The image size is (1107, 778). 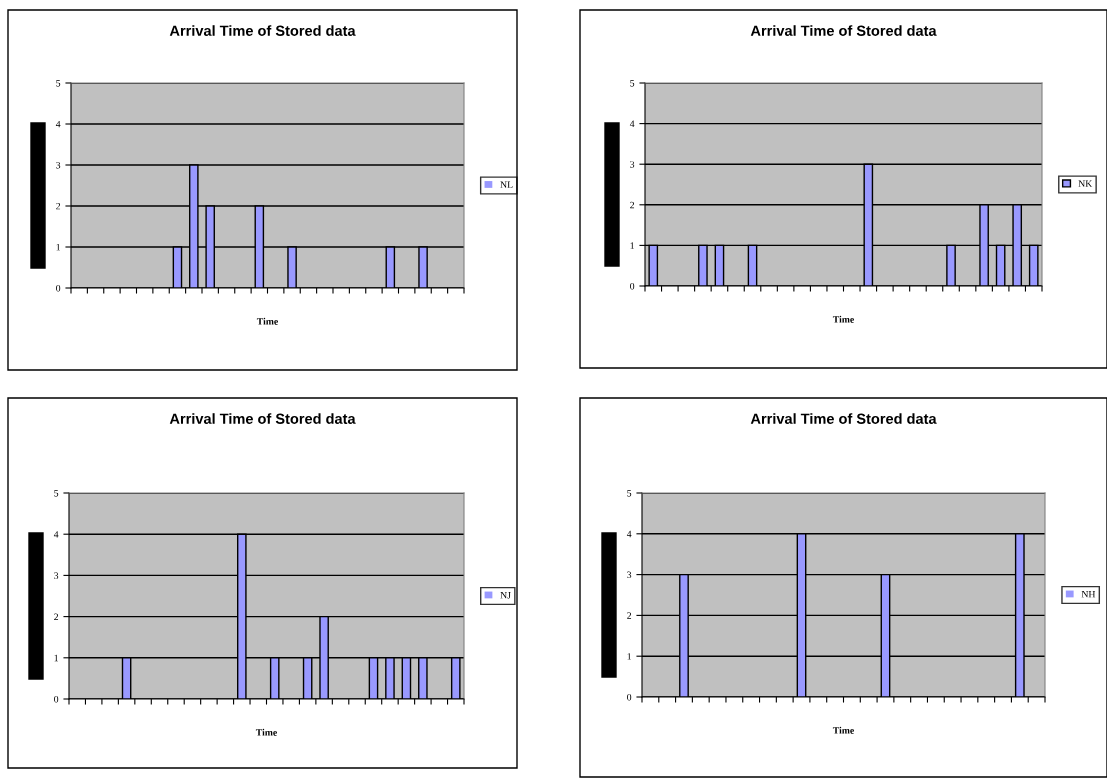 I want to click on legend-label: NJ, so click(x=505, y=595).